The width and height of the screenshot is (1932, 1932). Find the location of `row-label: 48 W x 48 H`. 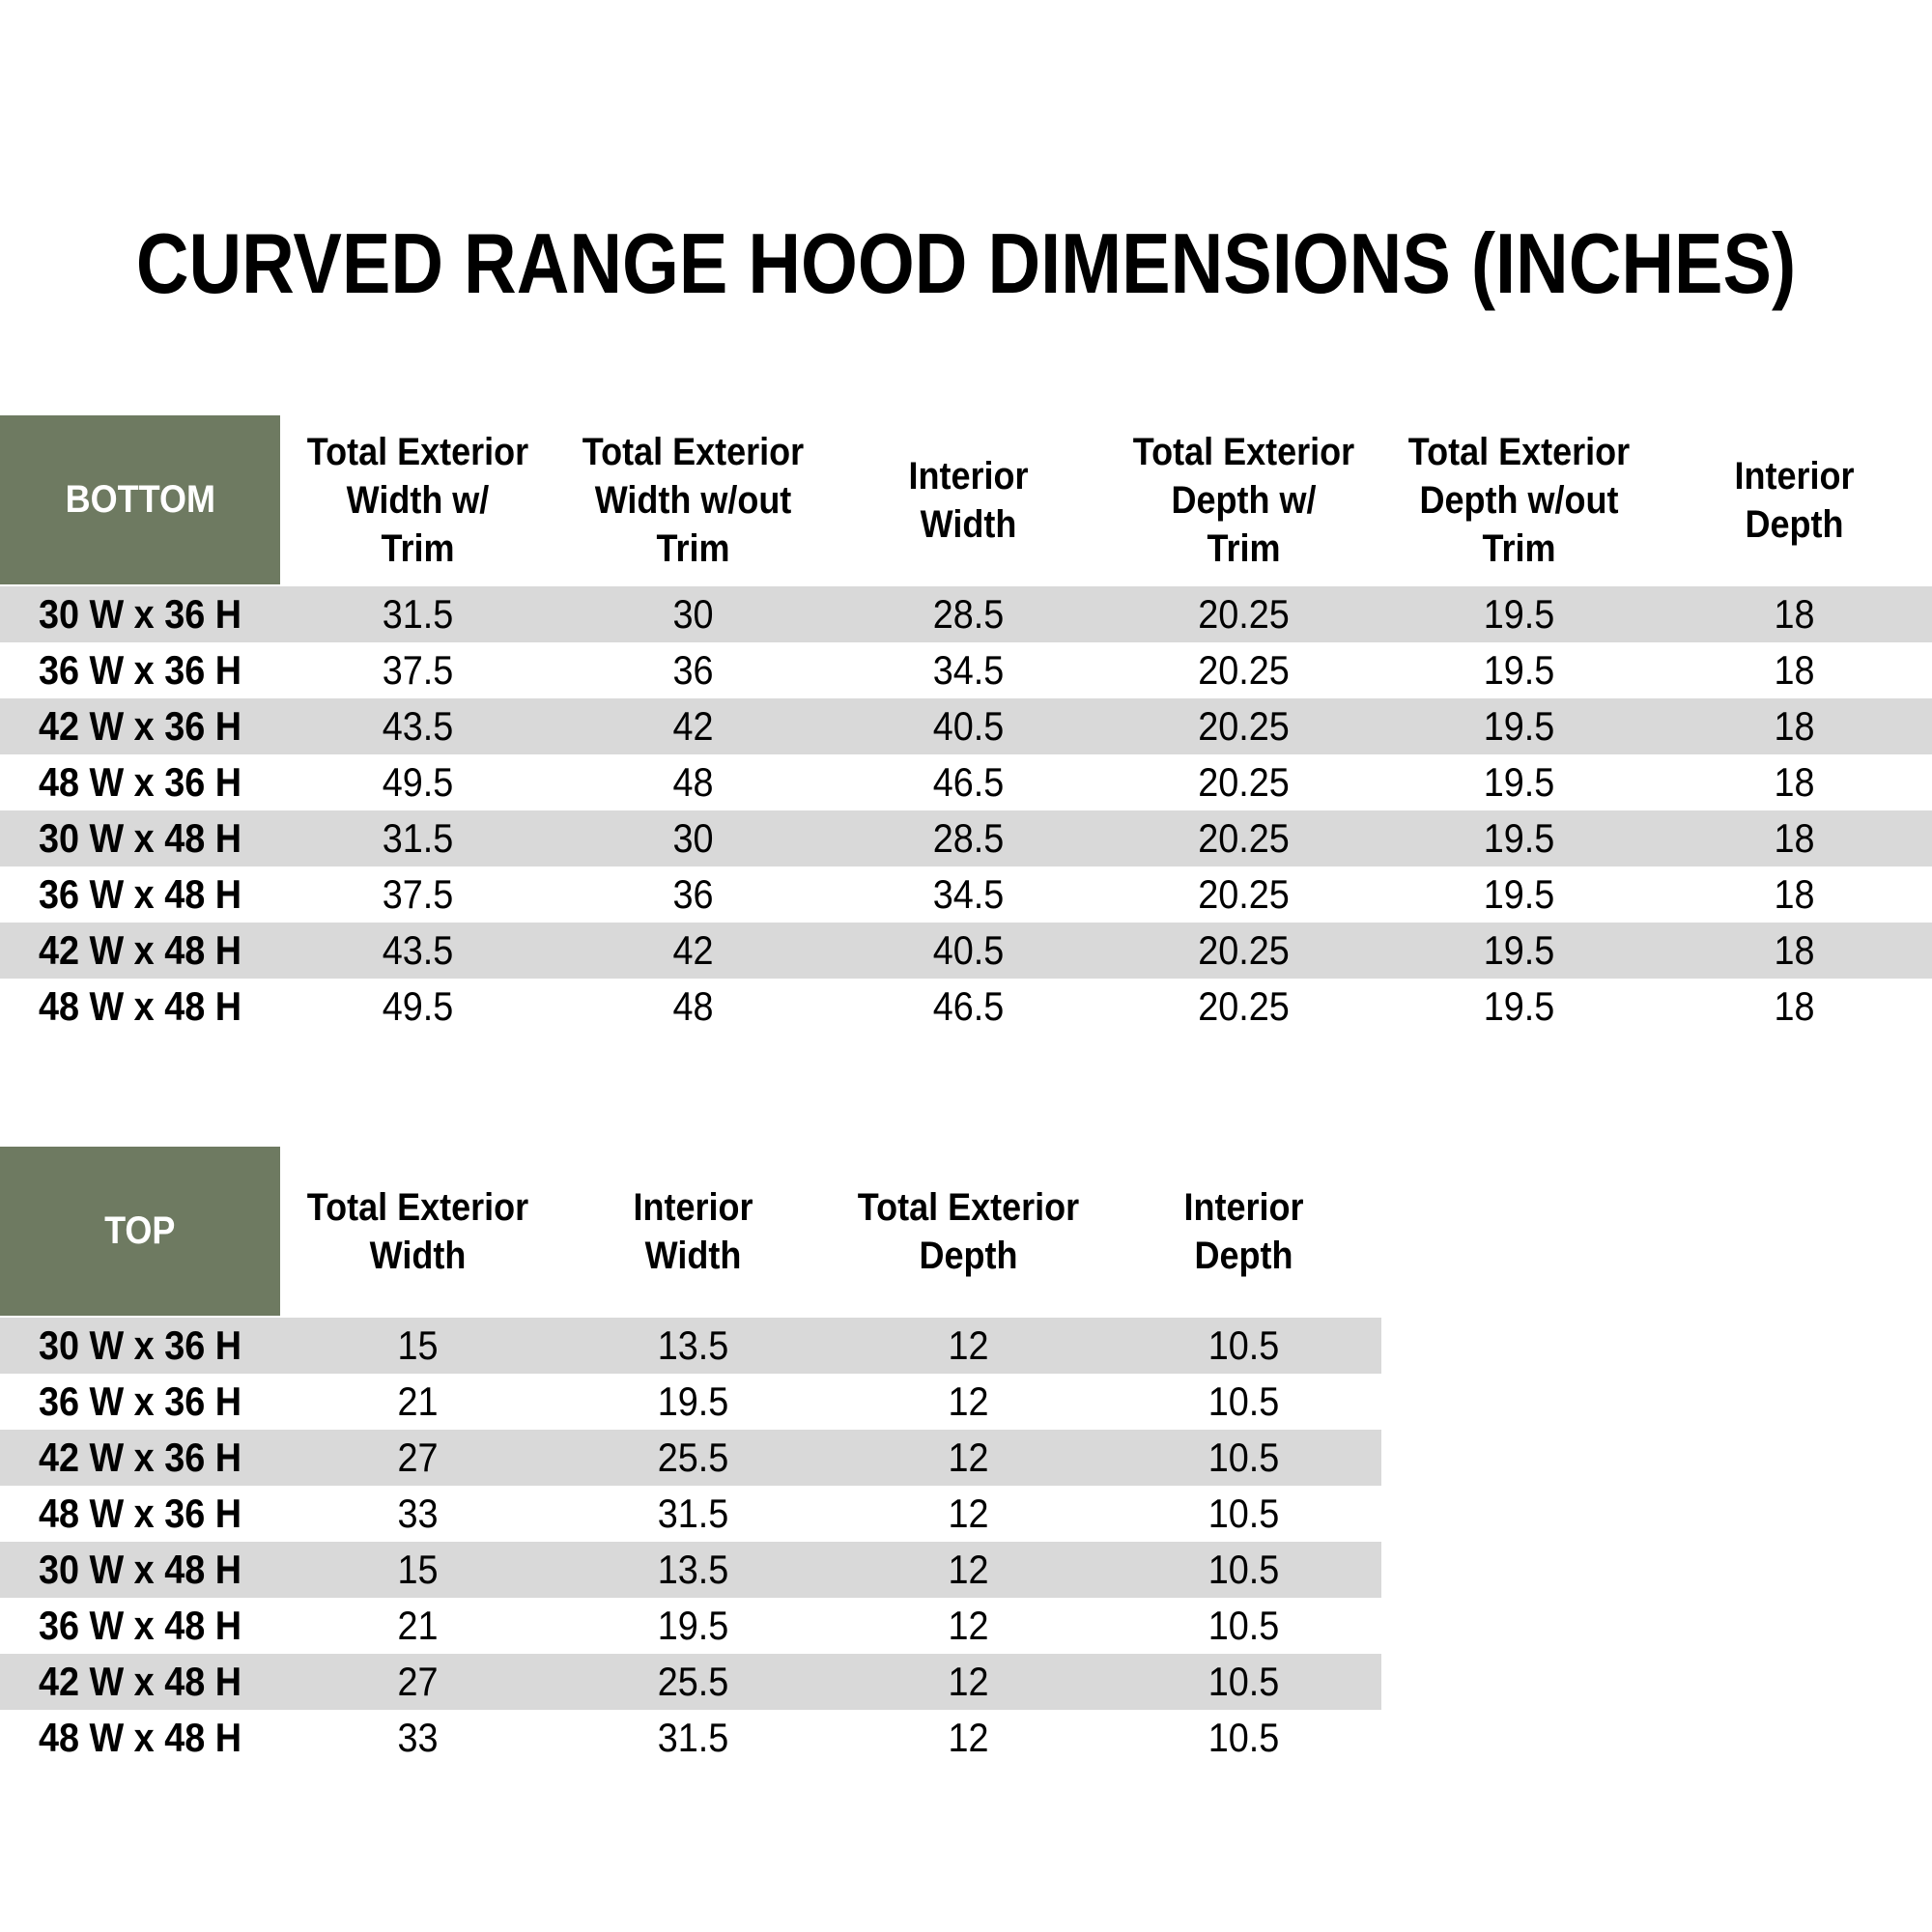

row-label: 48 W x 48 H is located at coordinates (140, 1737).